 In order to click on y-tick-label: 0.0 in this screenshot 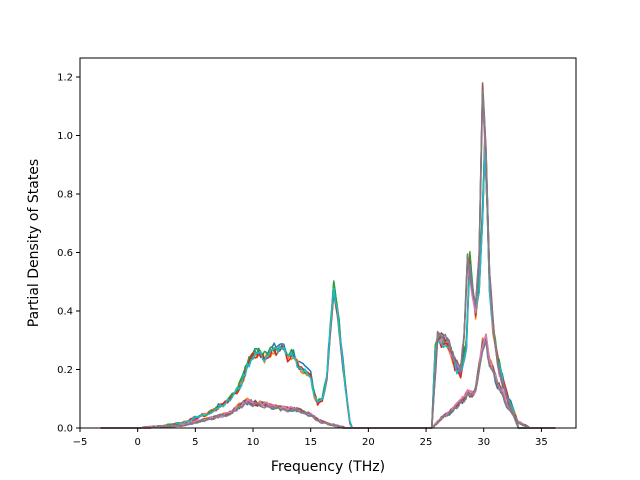, I will do `click(65, 429)`.